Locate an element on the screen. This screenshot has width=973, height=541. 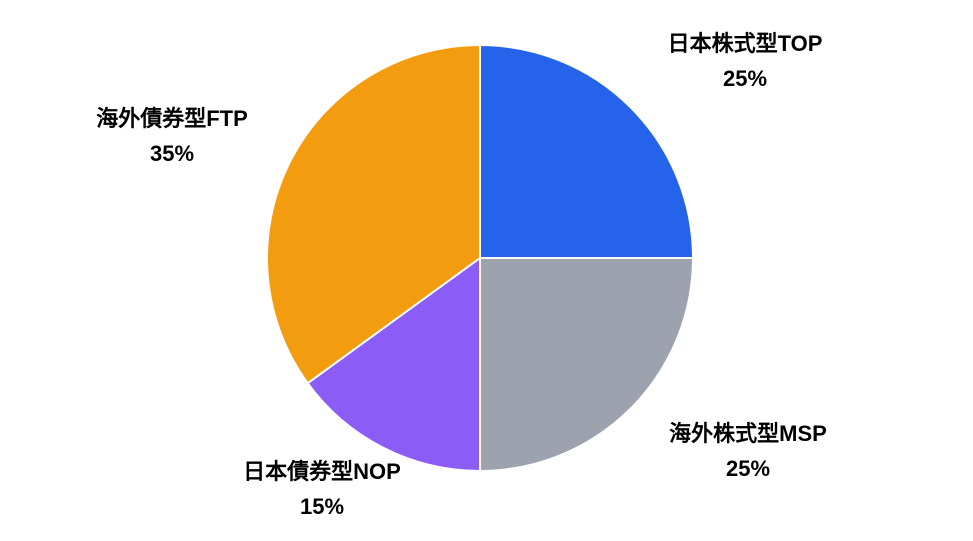
slice-value-label: 15% is located at coordinates (322, 506).